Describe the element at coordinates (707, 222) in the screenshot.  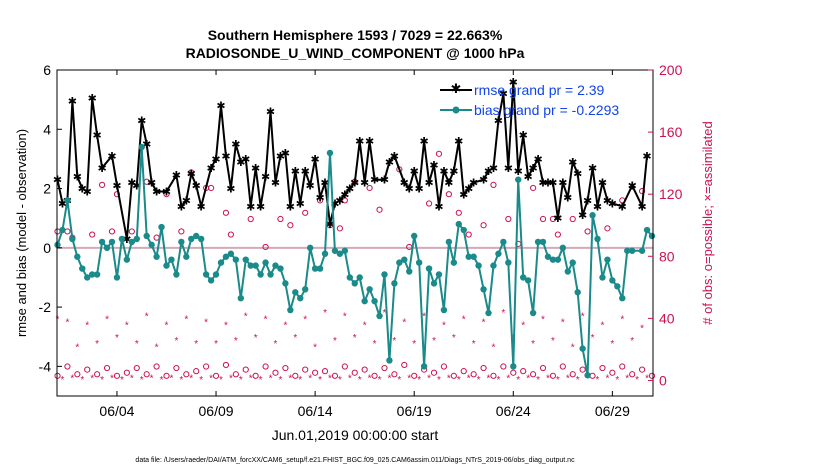
I see `right-y-axis-label: # of obs: o=possible; ×=assimilated` at that location.